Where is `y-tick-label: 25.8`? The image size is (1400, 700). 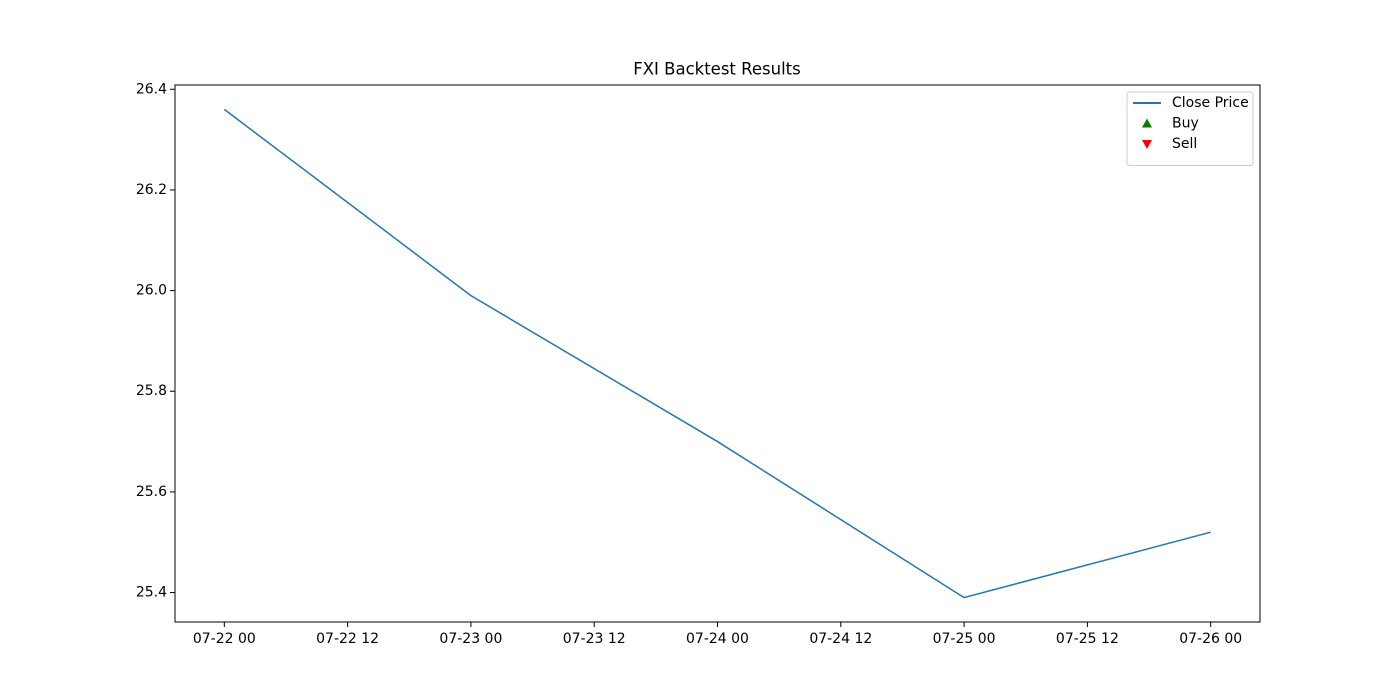
y-tick-label: 25.8 is located at coordinates (151, 391).